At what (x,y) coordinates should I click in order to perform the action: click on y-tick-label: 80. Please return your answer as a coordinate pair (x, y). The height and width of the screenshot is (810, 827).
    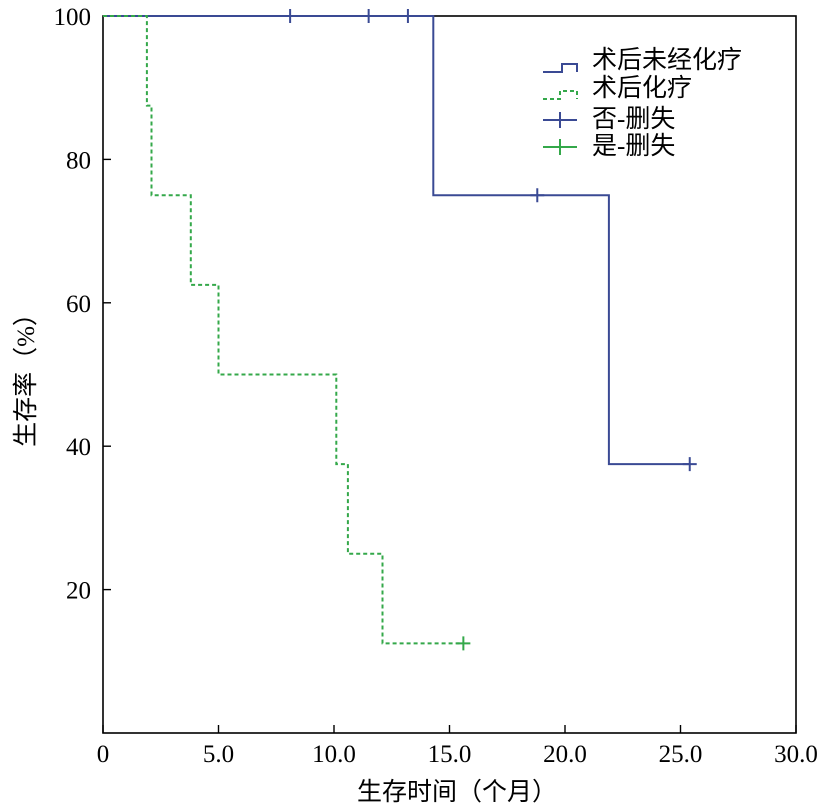
    Looking at the image, I should click on (78, 160).